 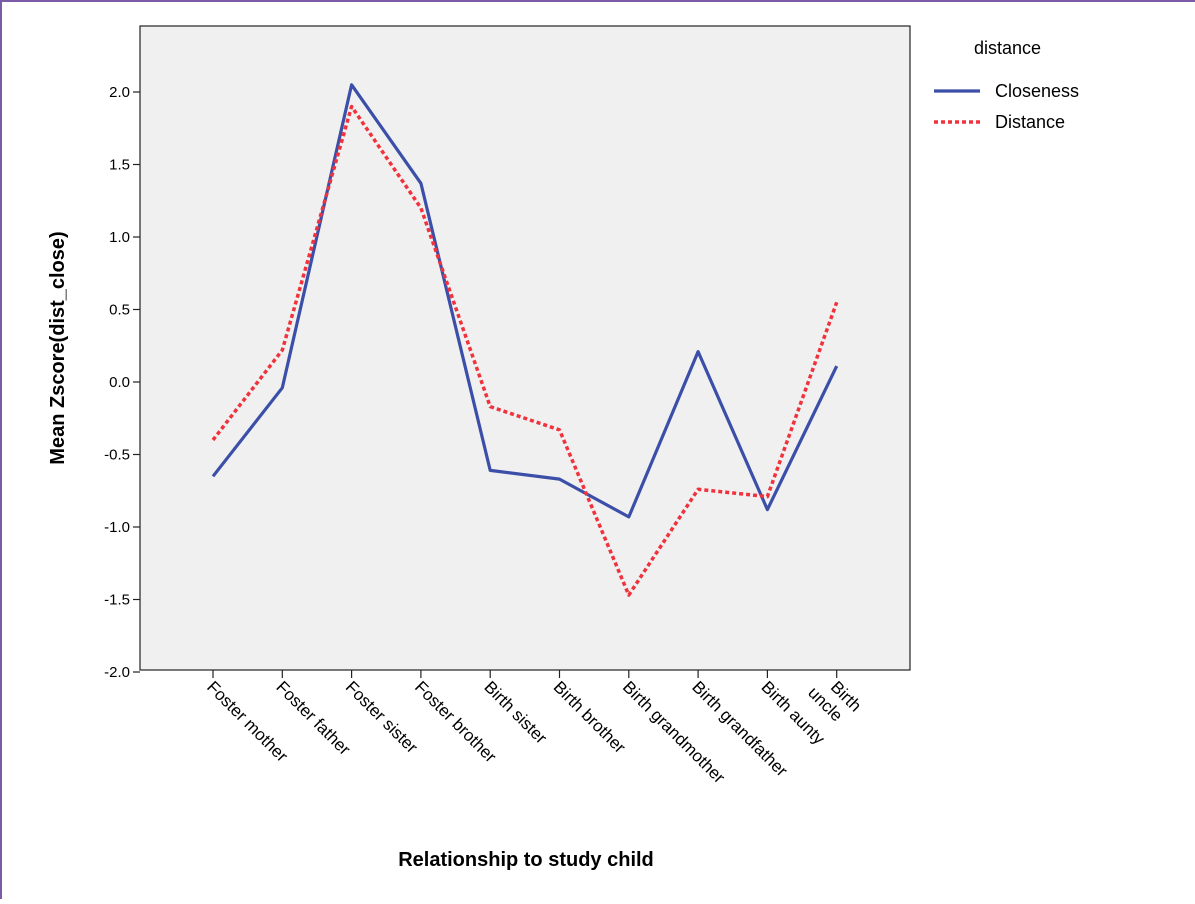 What do you see at coordinates (117, 455) in the screenshot?
I see `y-tick-label: -0.5` at bounding box center [117, 455].